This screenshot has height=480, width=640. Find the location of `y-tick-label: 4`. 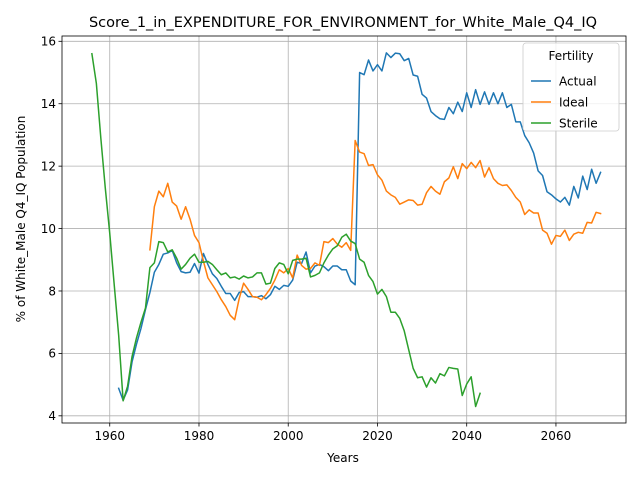

y-tick-label: 4 is located at coordinates (52, 416).